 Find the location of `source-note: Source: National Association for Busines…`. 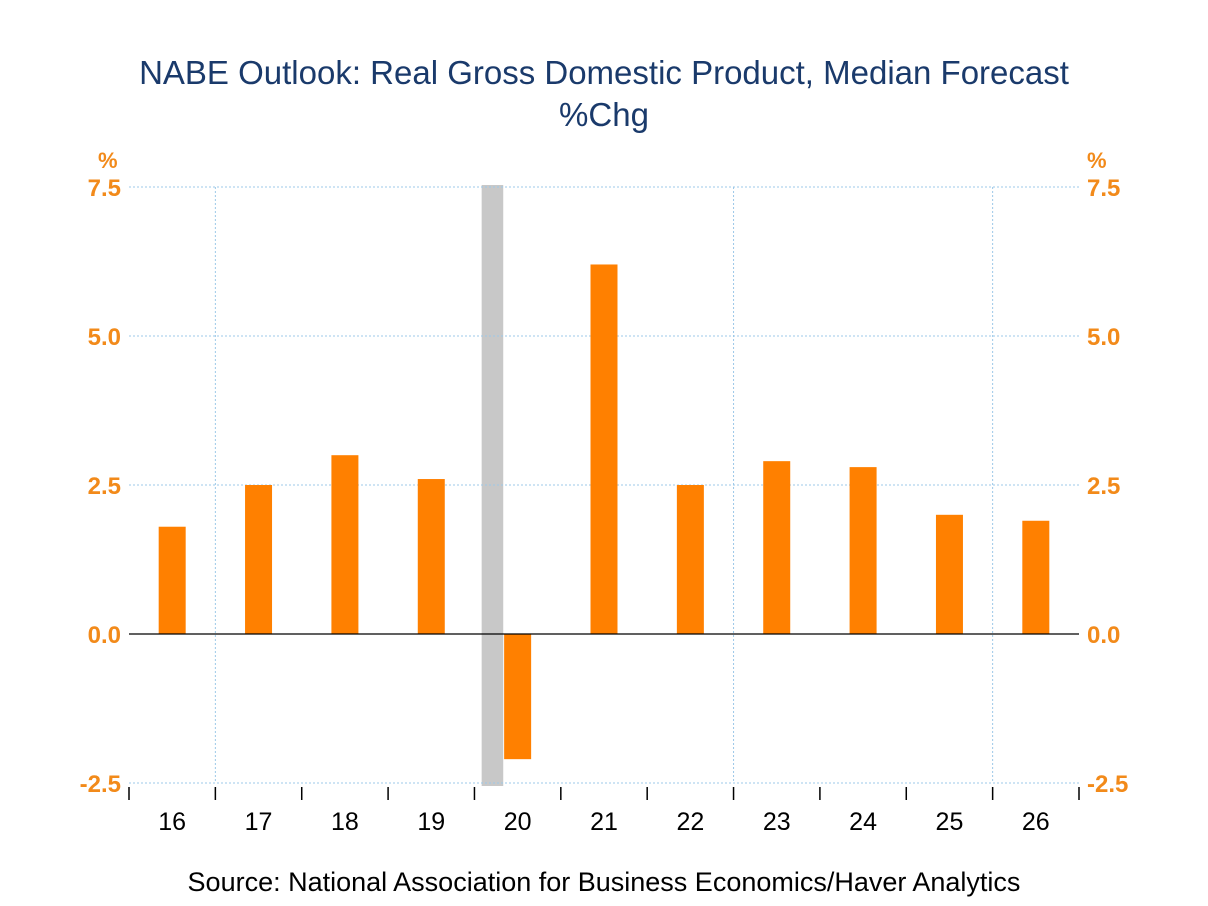

source-note: Source: National Association for Busines… is located at coordinates (604, 882).